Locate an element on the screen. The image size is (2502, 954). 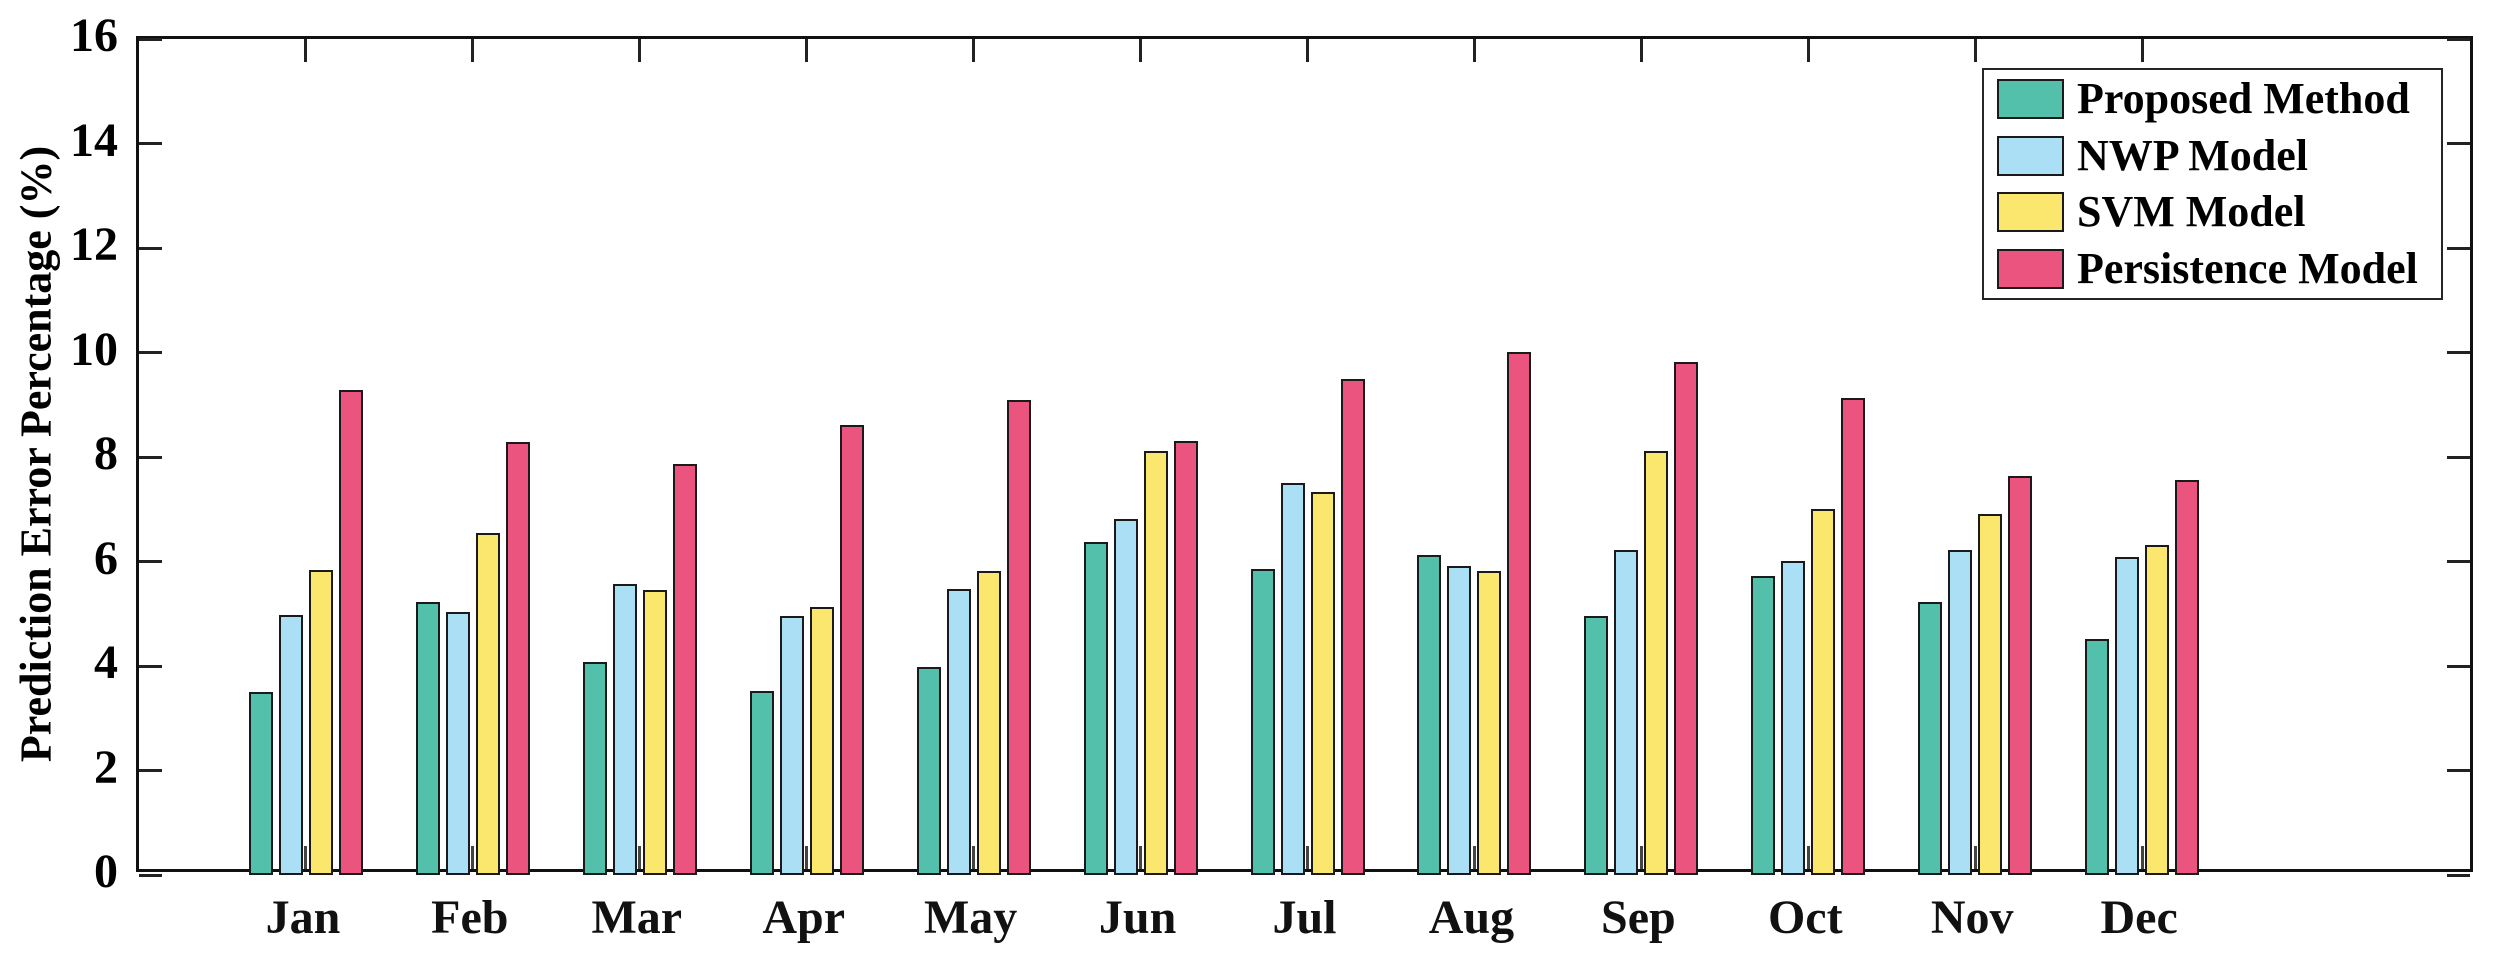
bar-proposed-method-mar is located at coordinates (594, 768).